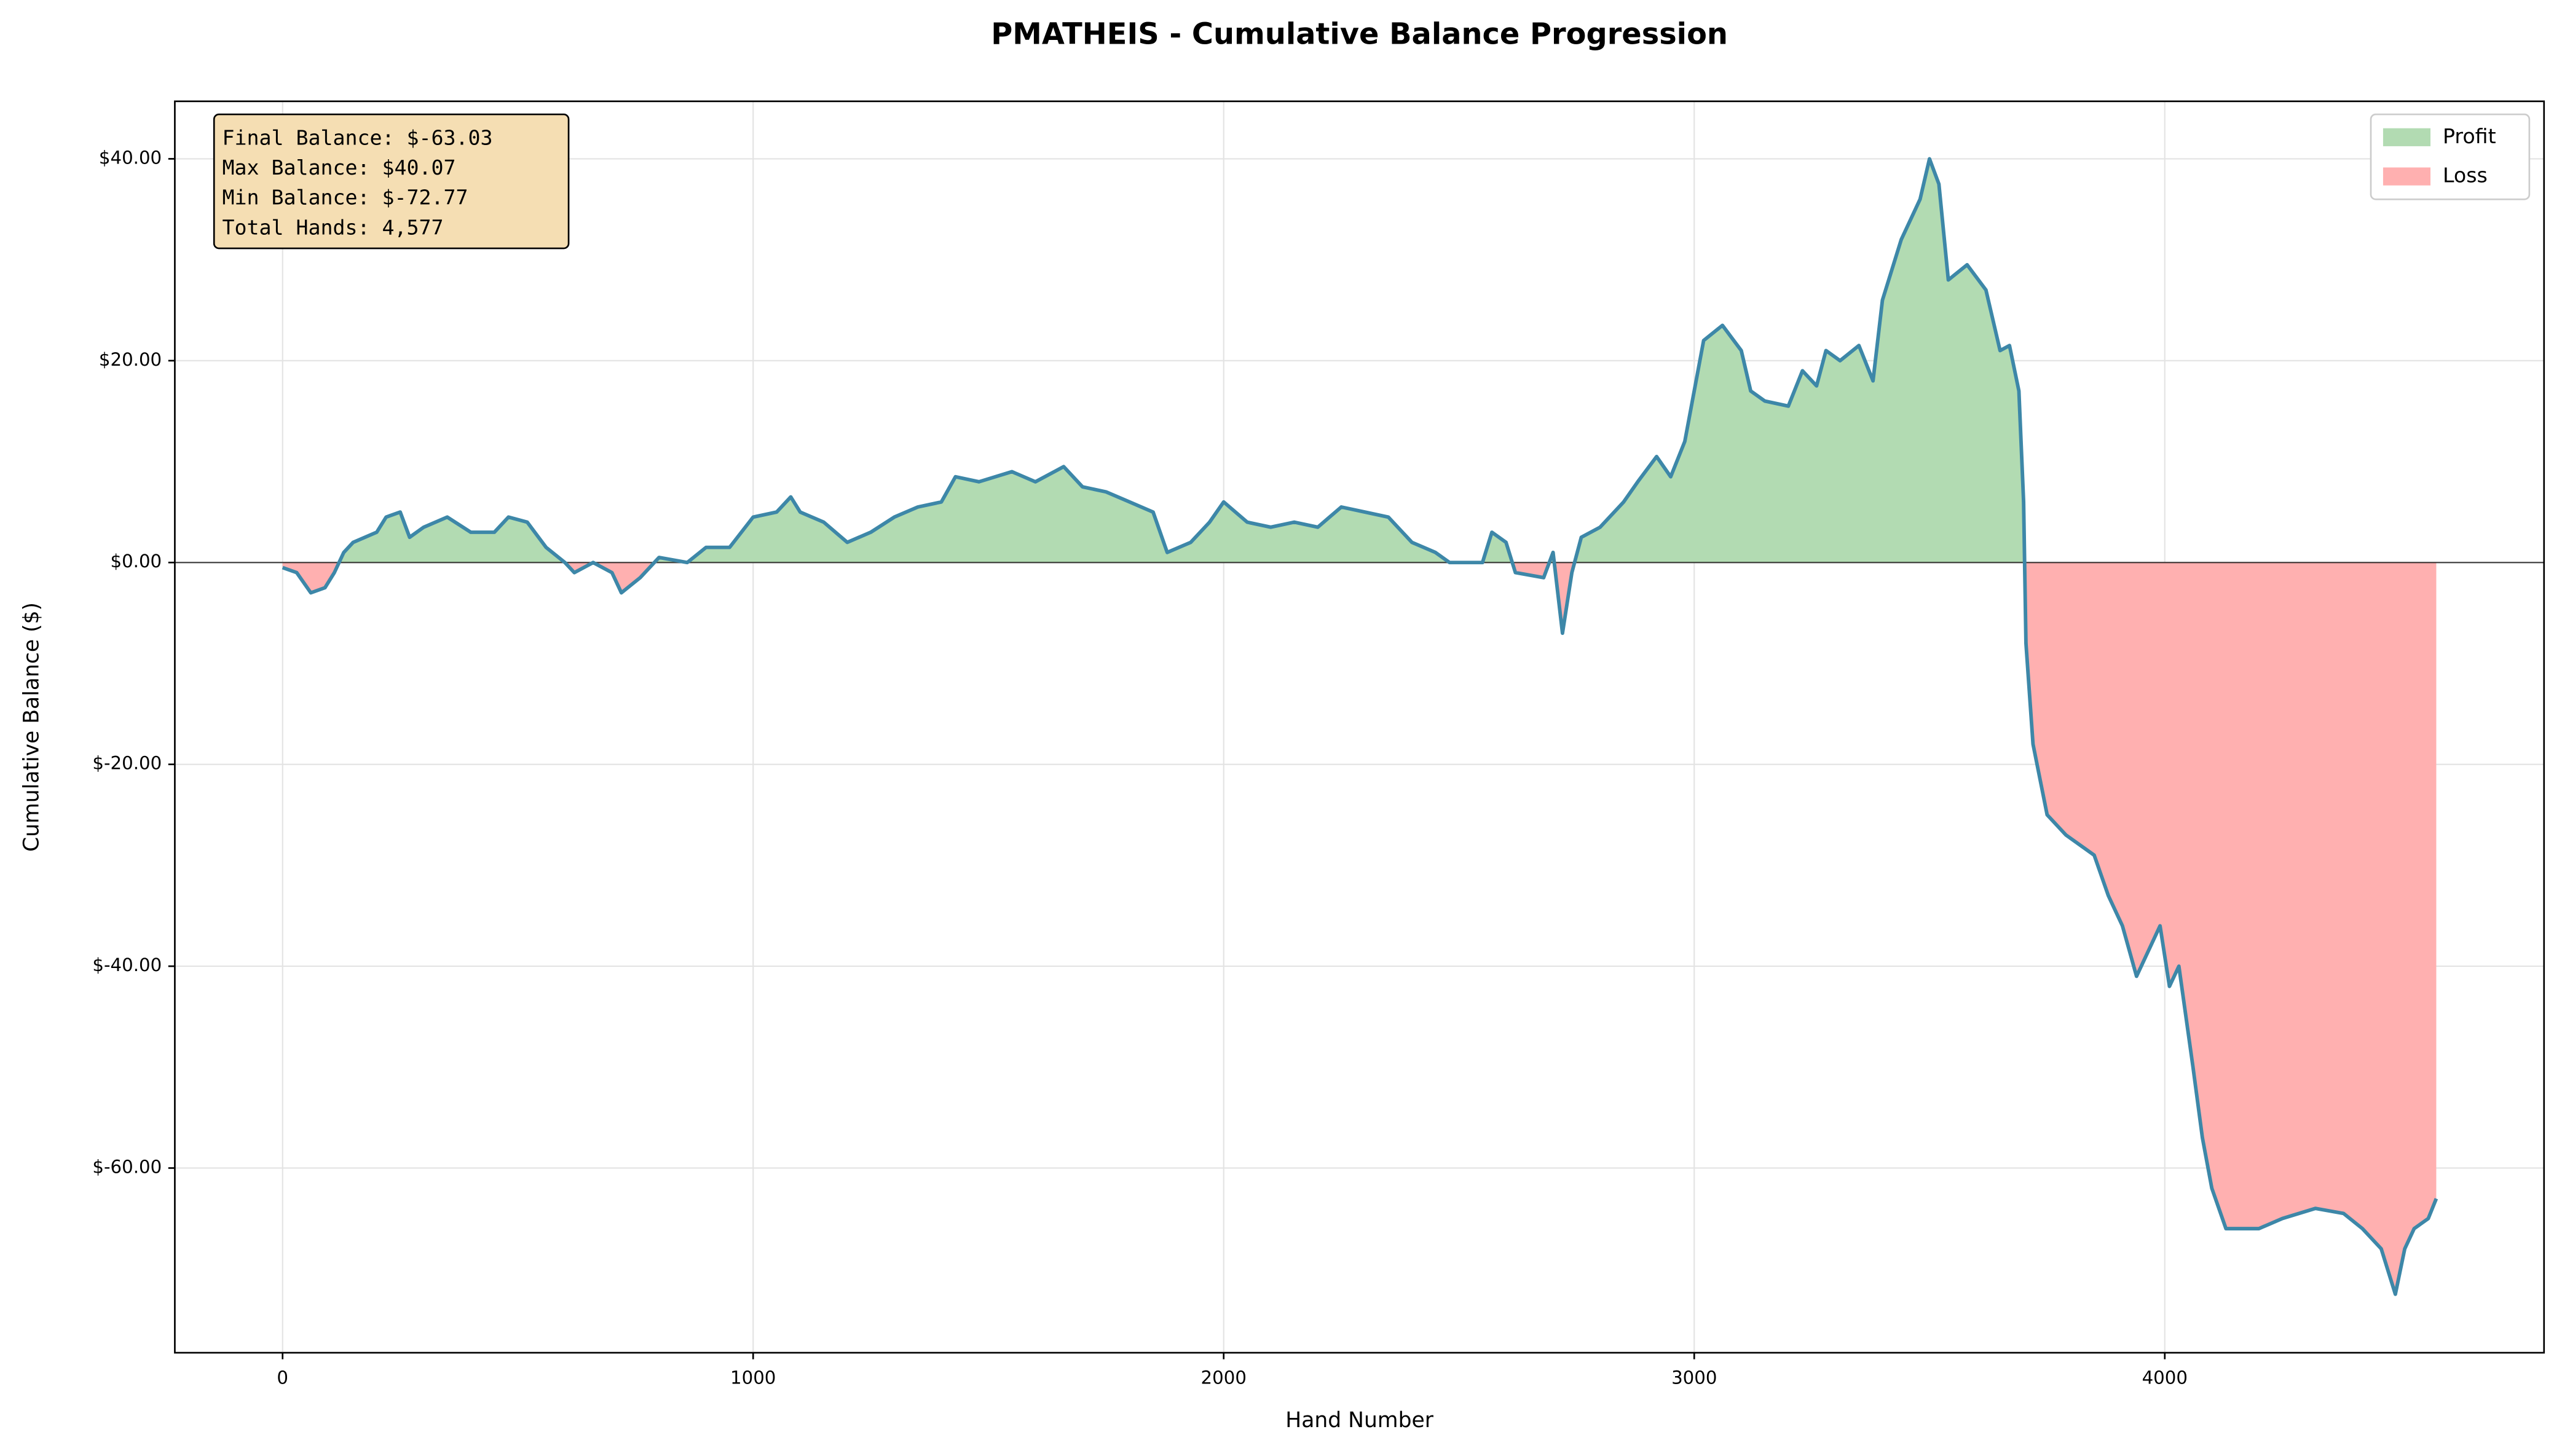 The height and width of the screenshot is (1456, 2562). I want to click on legend-label: Loss, so click(2465, 175).